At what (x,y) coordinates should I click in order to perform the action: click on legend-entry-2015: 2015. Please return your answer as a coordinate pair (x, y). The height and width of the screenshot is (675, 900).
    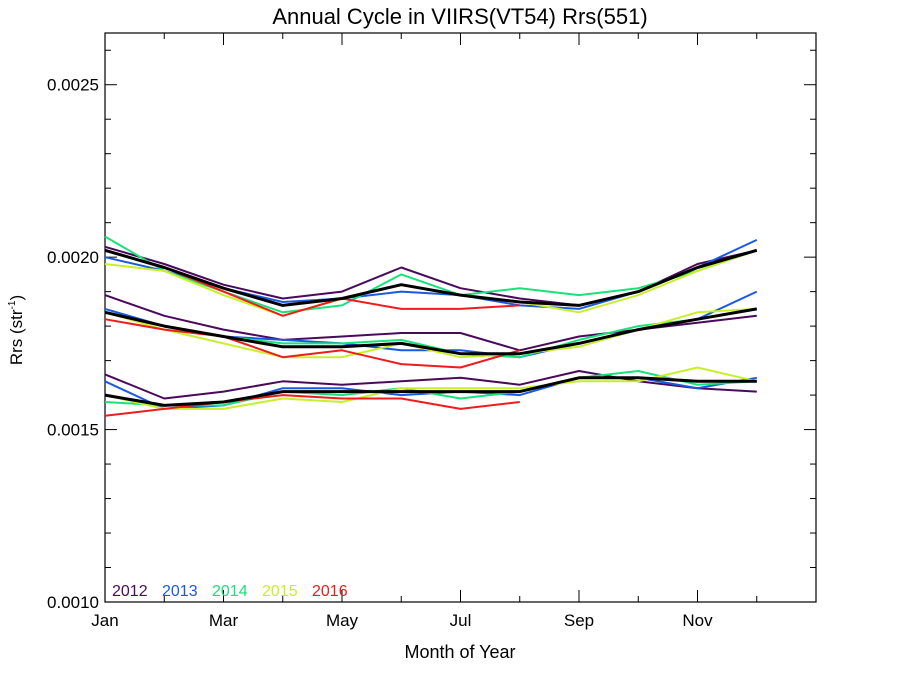
    Looking at the image, I should click on (280, 591).